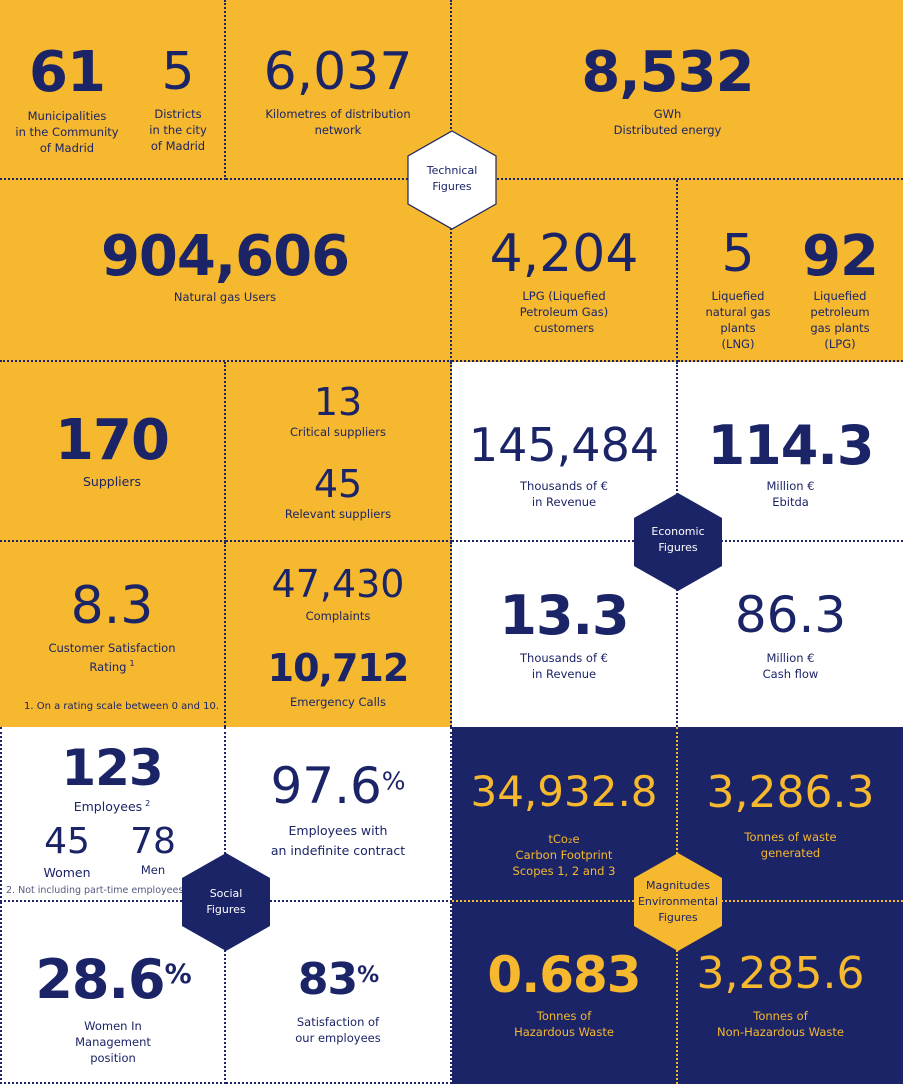 Image resolution: width=903 pixels, height=1084 pixels. What do you see at coordinates (338, 484) in the screenshot?
I see `relevant-suppliers-value: 45` at bounding box center [338, 484].